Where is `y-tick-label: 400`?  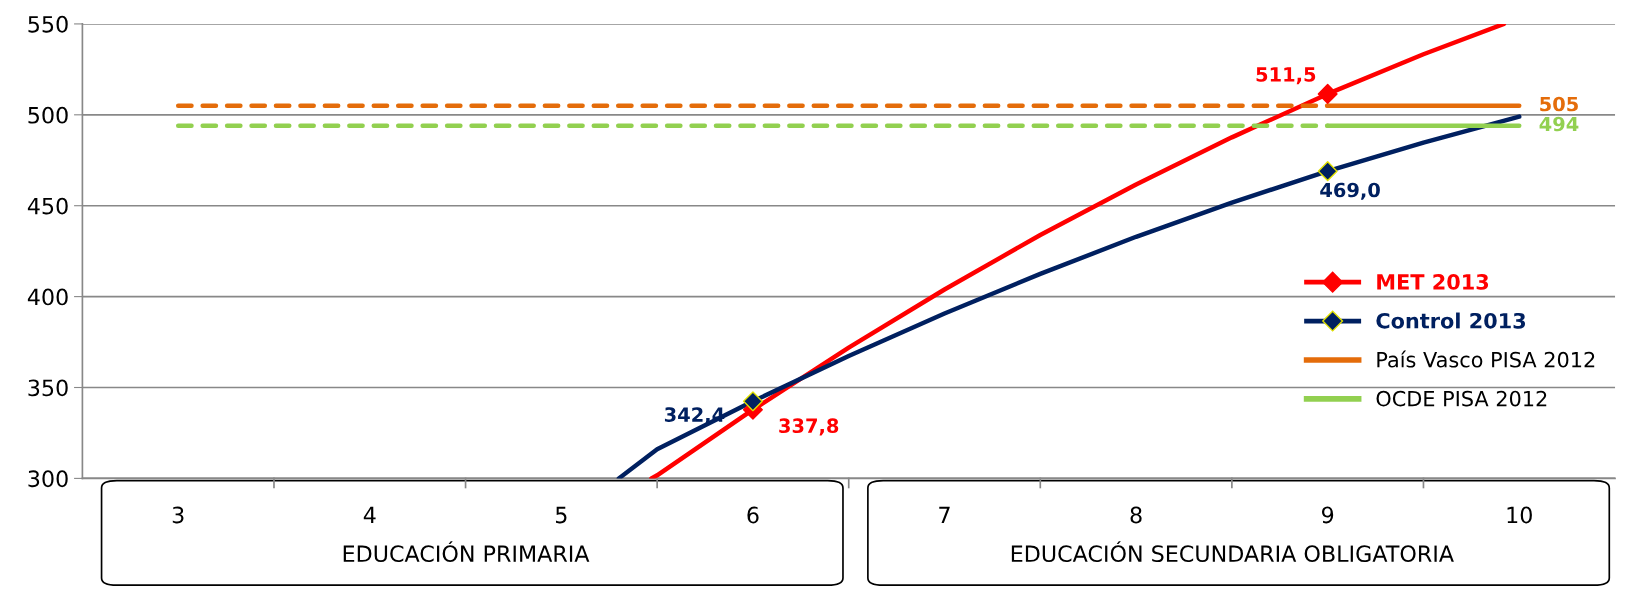 y-tick-label: 400 is located at coordinates (47, 297).